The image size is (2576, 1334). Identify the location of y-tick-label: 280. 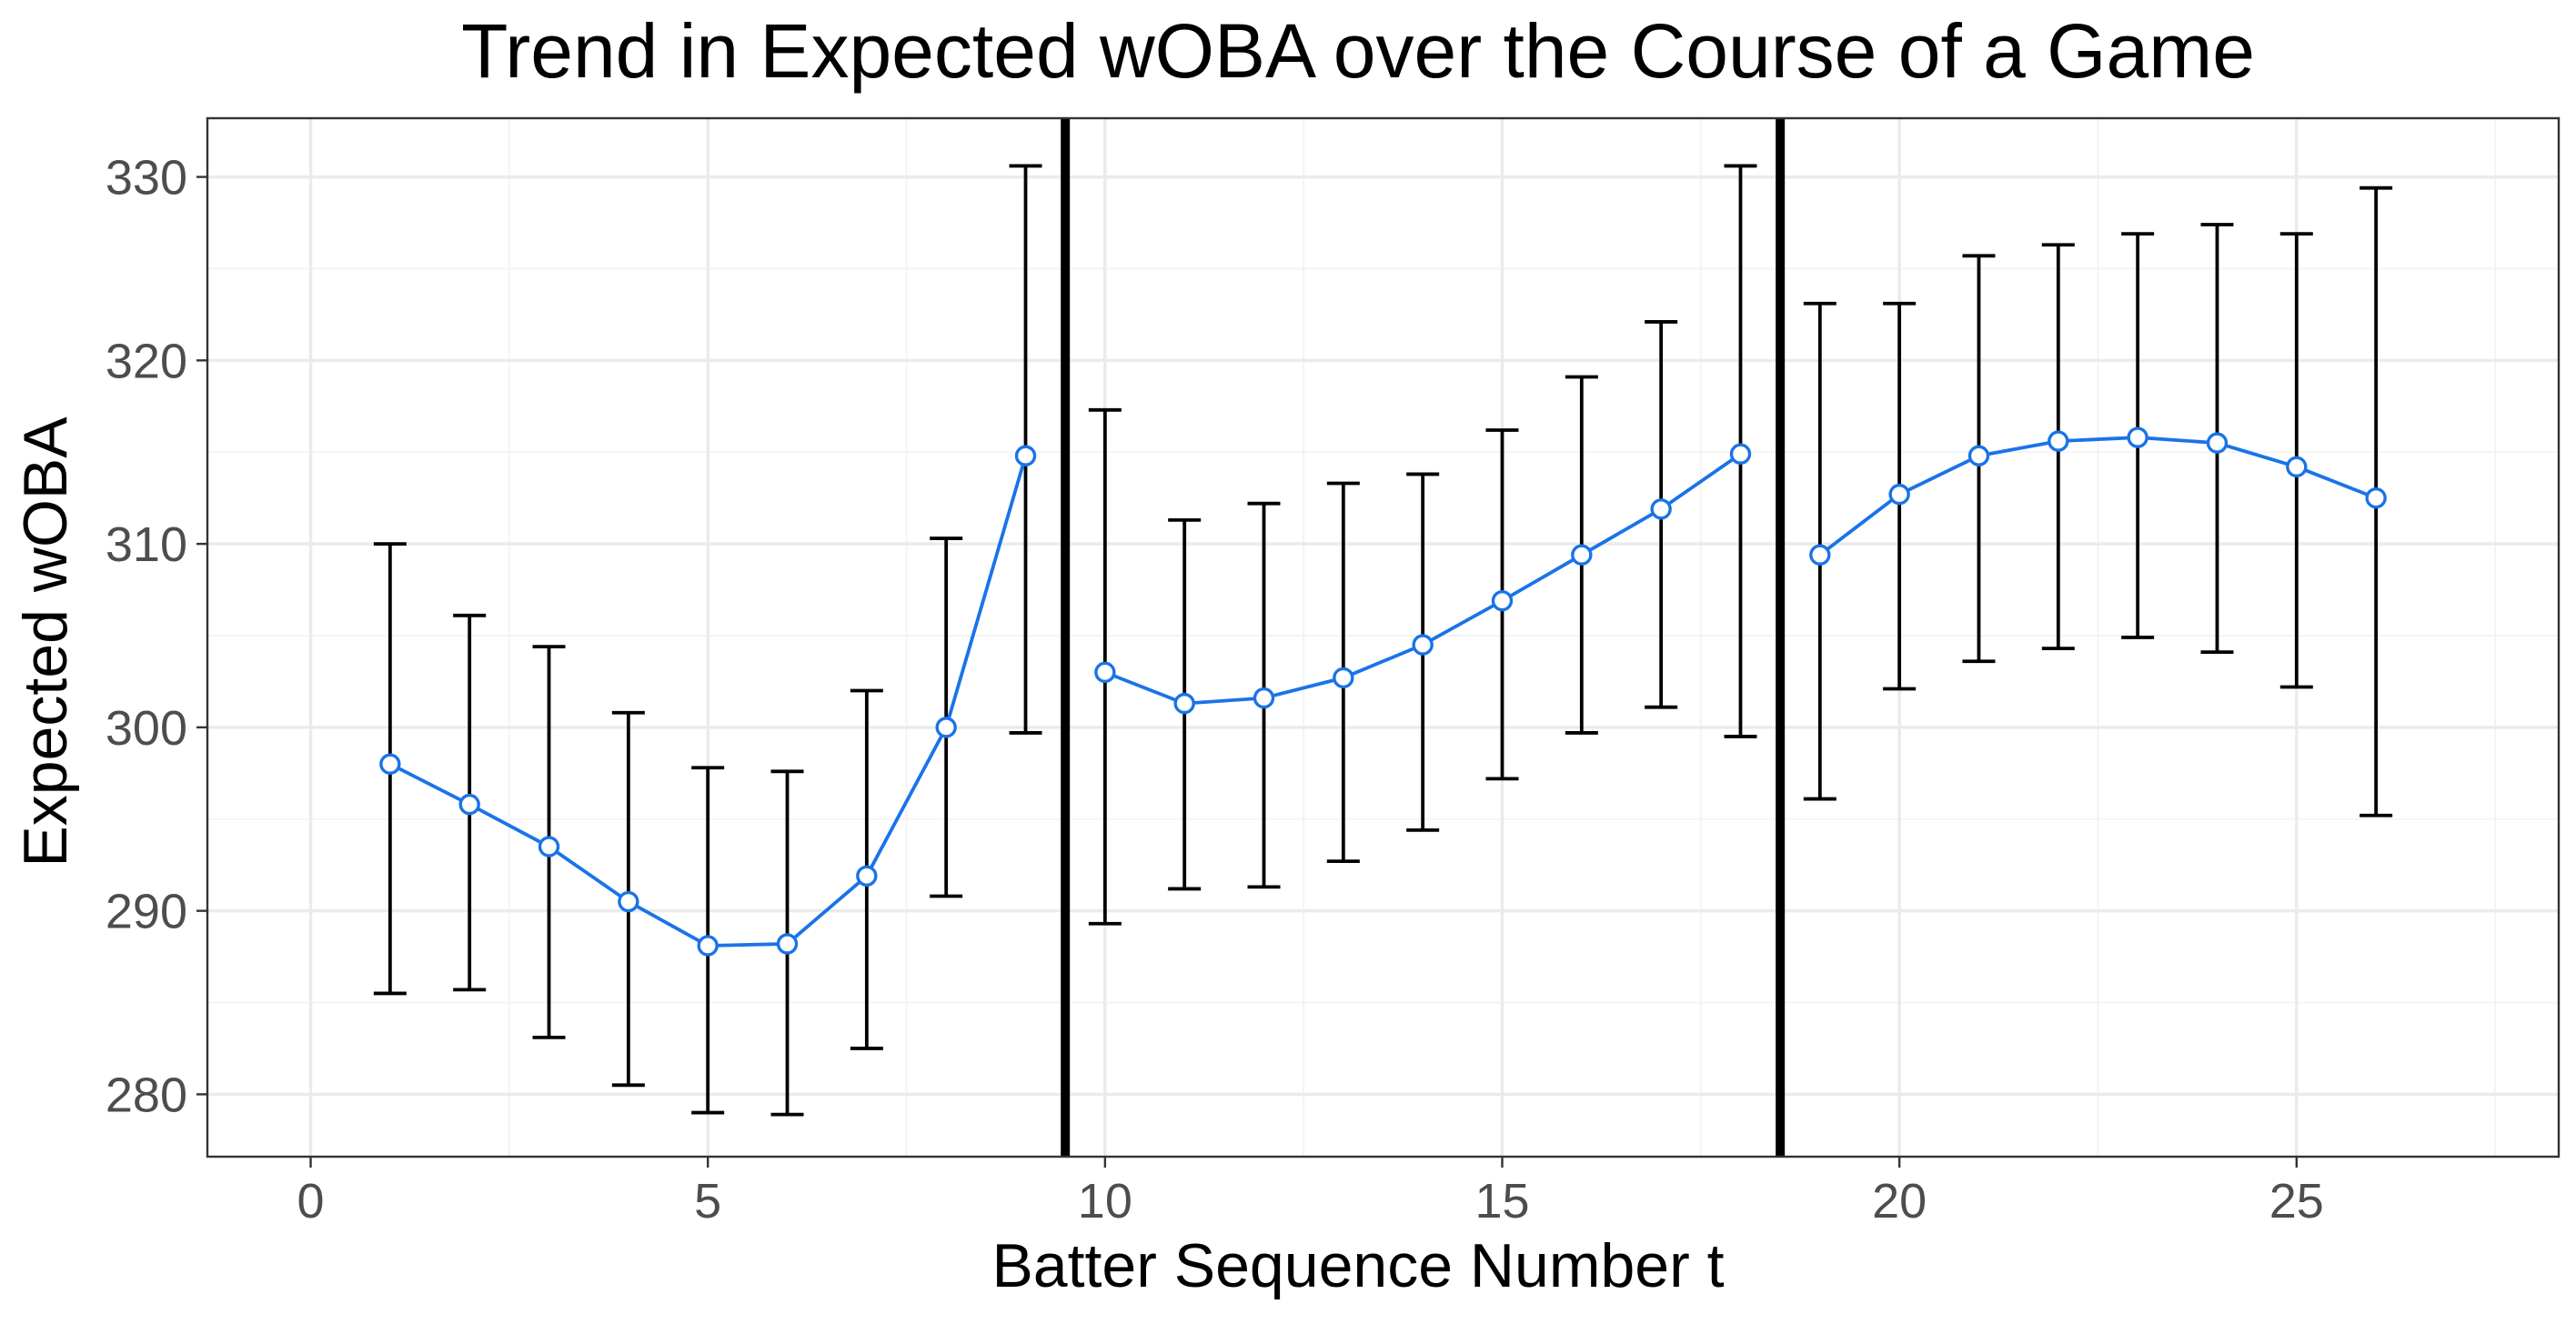
(146, 1095).